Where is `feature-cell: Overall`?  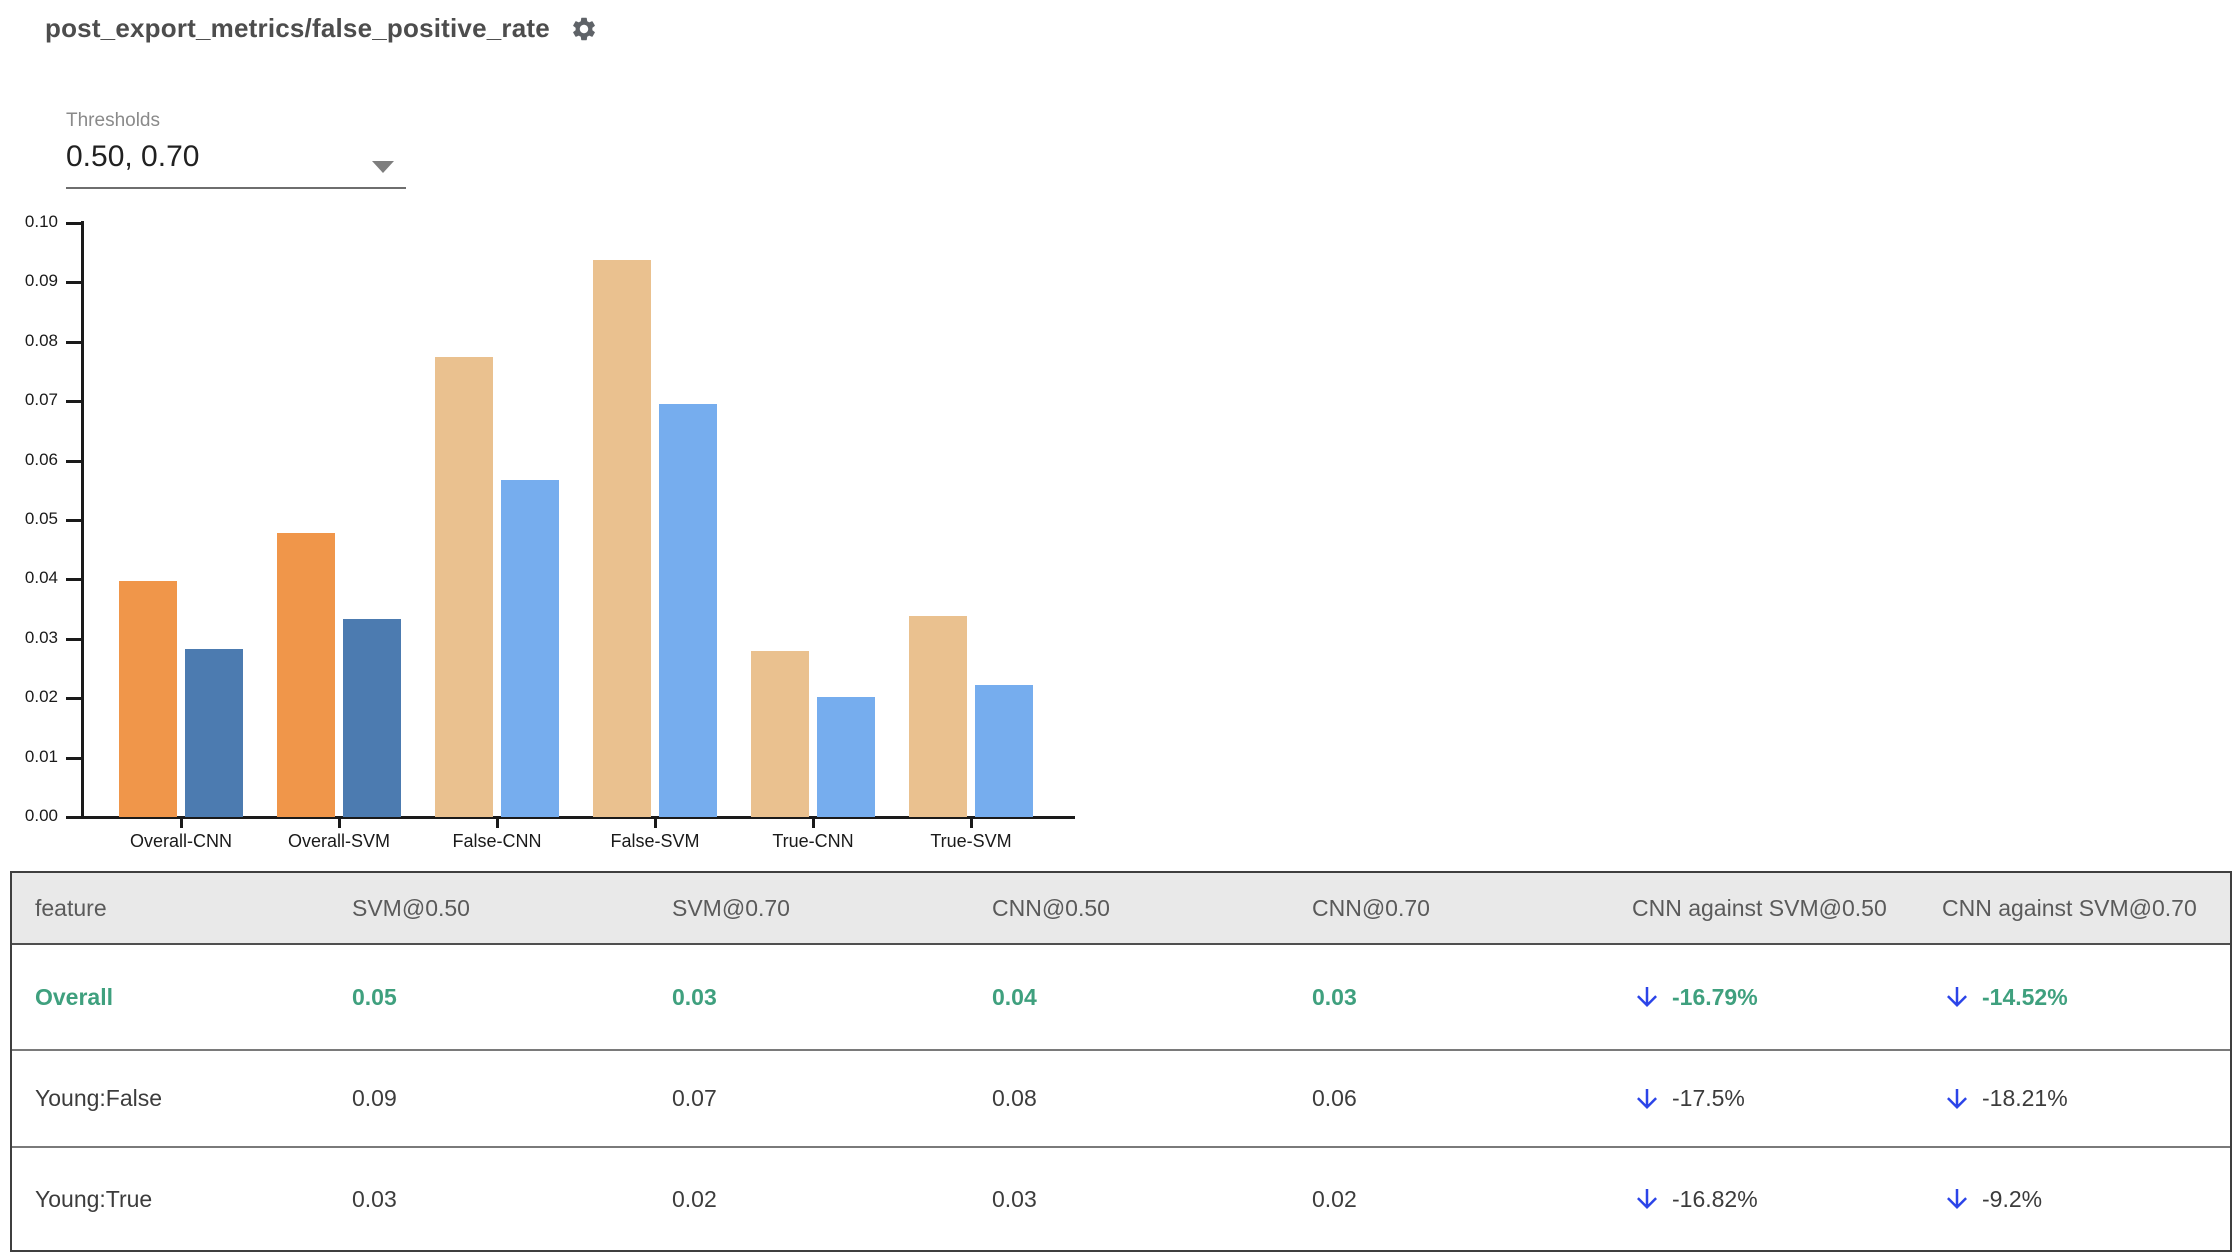 feature-cell: Overall is located at coordinates (74, 996).